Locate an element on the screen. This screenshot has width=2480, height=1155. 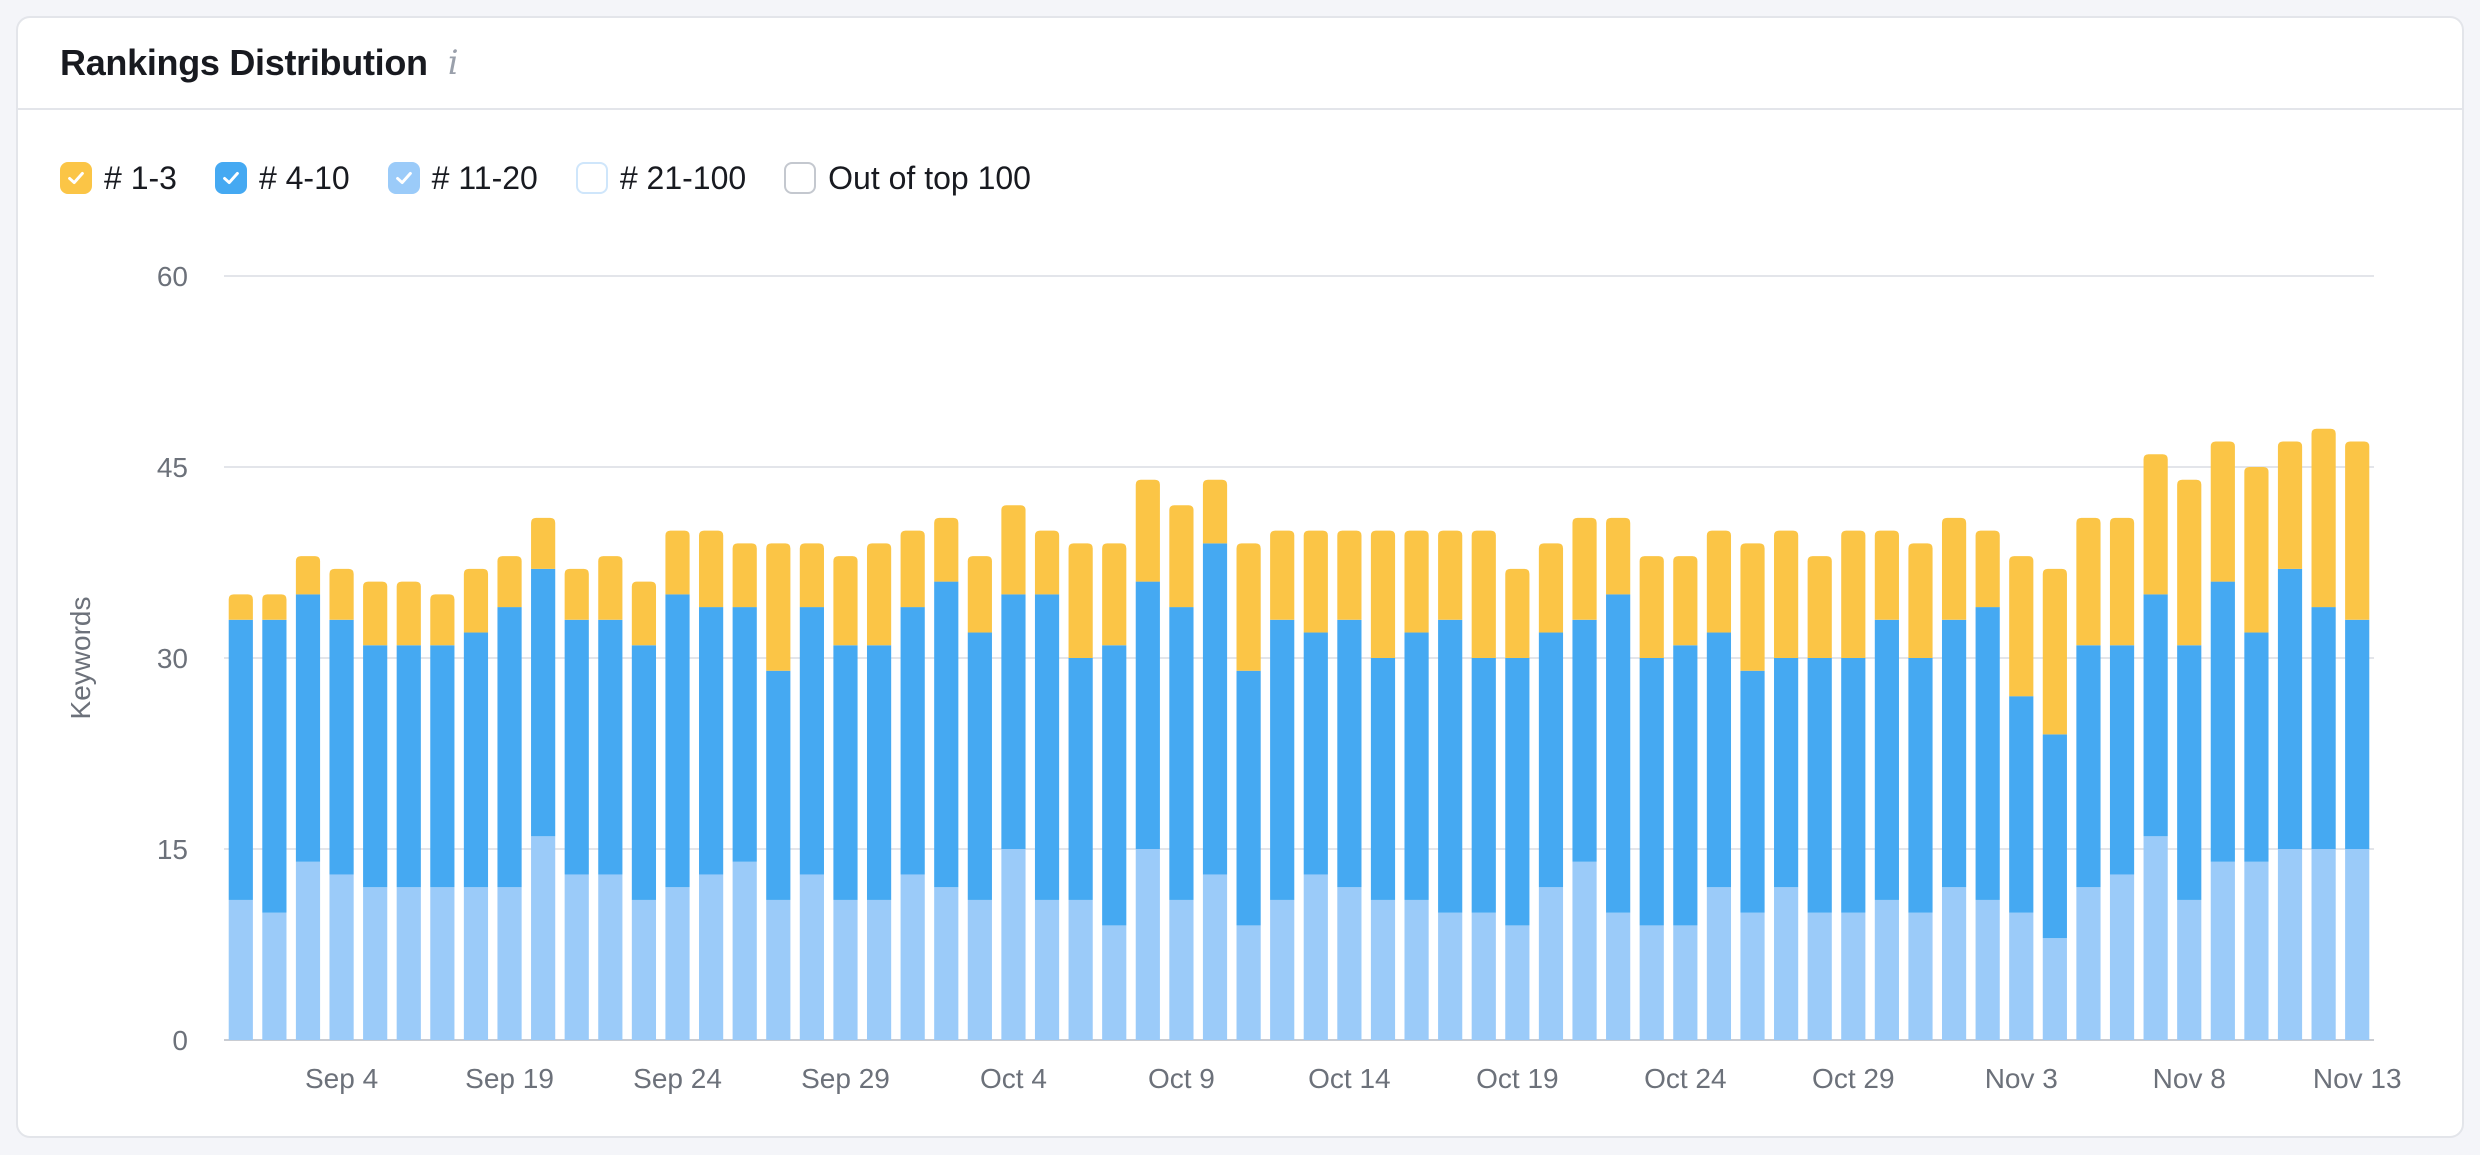
x-tick-label: Sep 19 is located at coordinates (509, 1078).